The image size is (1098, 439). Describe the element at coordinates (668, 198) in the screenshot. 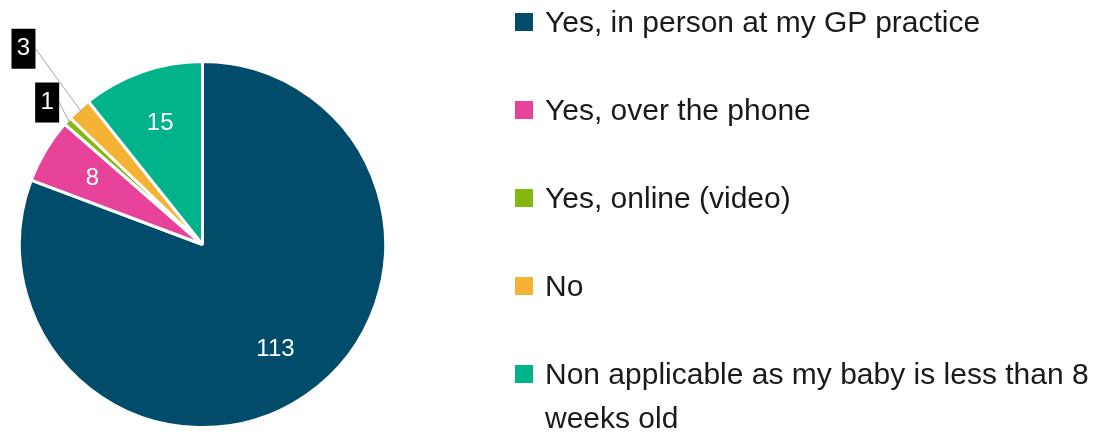

I see `legend-label: Yes, online (video)` at that location.